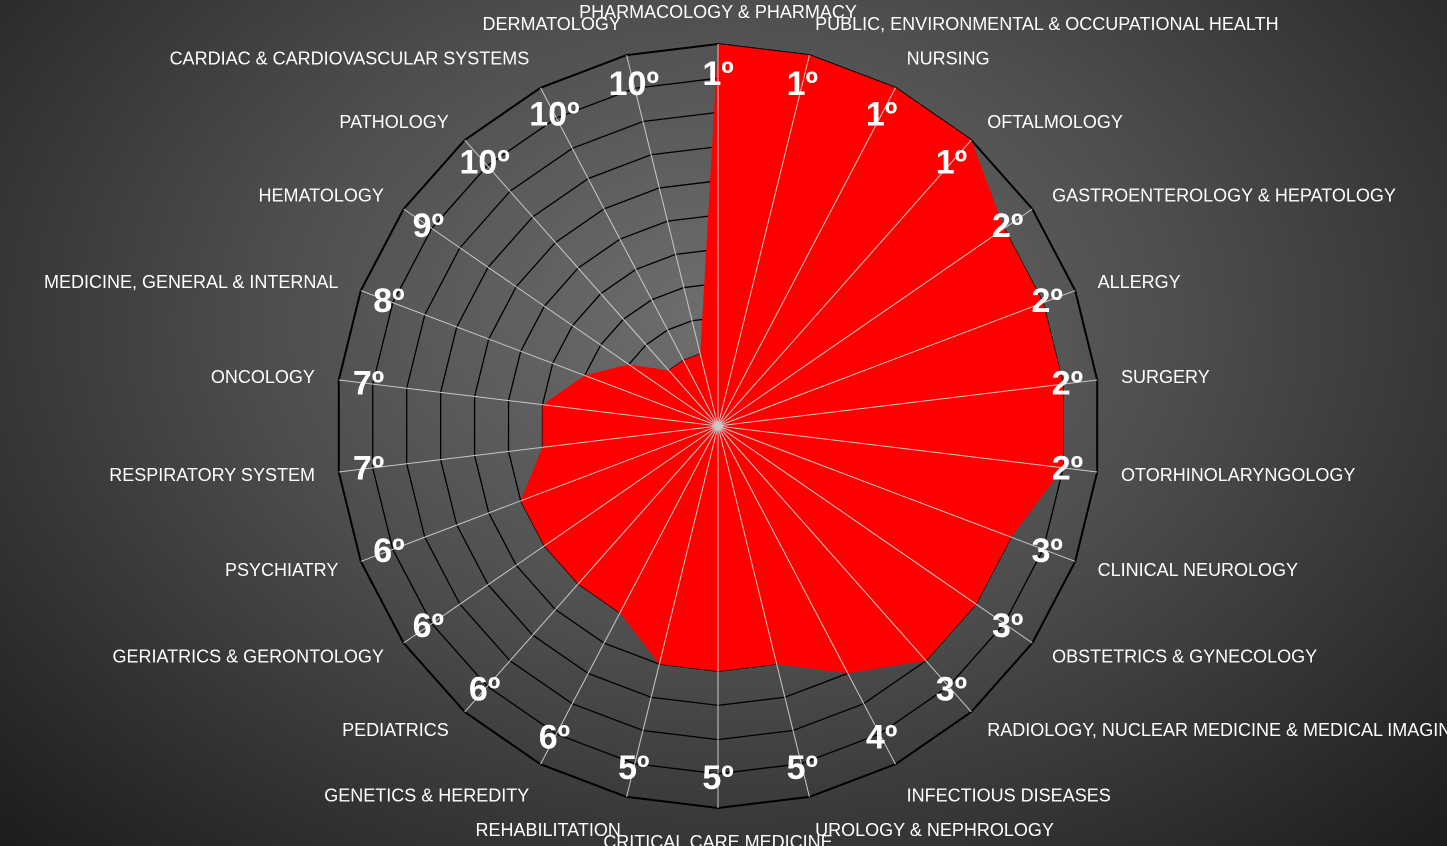 This screenshot has width=1447, height=846. I want to click on category-label: HEMATOLOGY, so click(321, 195).